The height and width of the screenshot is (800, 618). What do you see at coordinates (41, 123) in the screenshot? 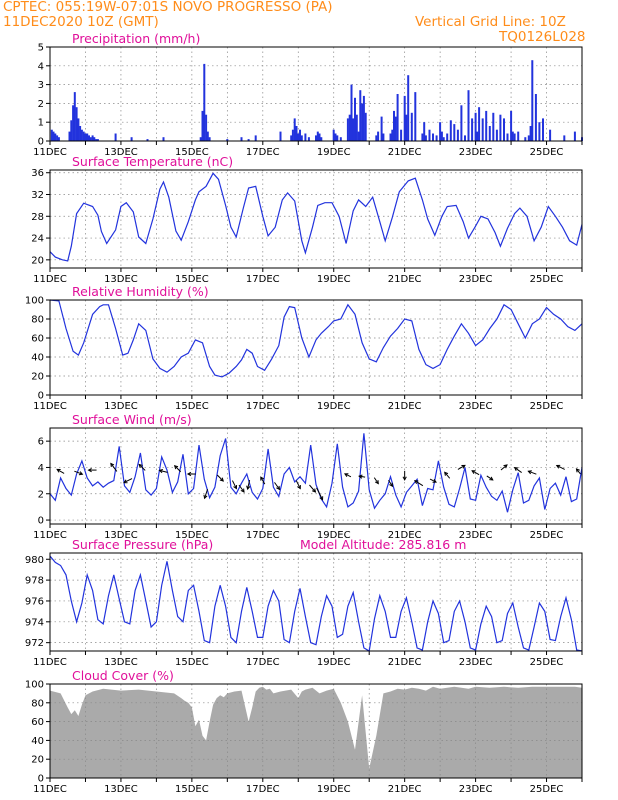
I see `y-tick-label: 1` at bounding box center [41, 123].